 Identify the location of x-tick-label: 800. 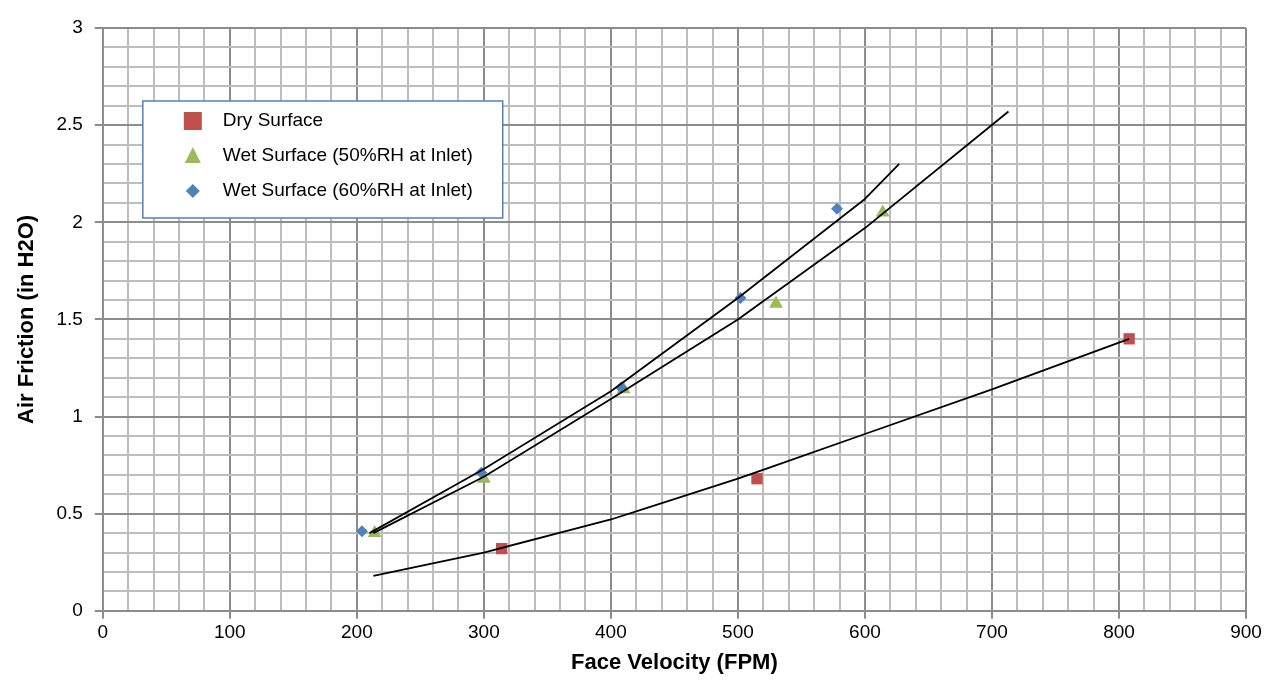
(1119, 632).